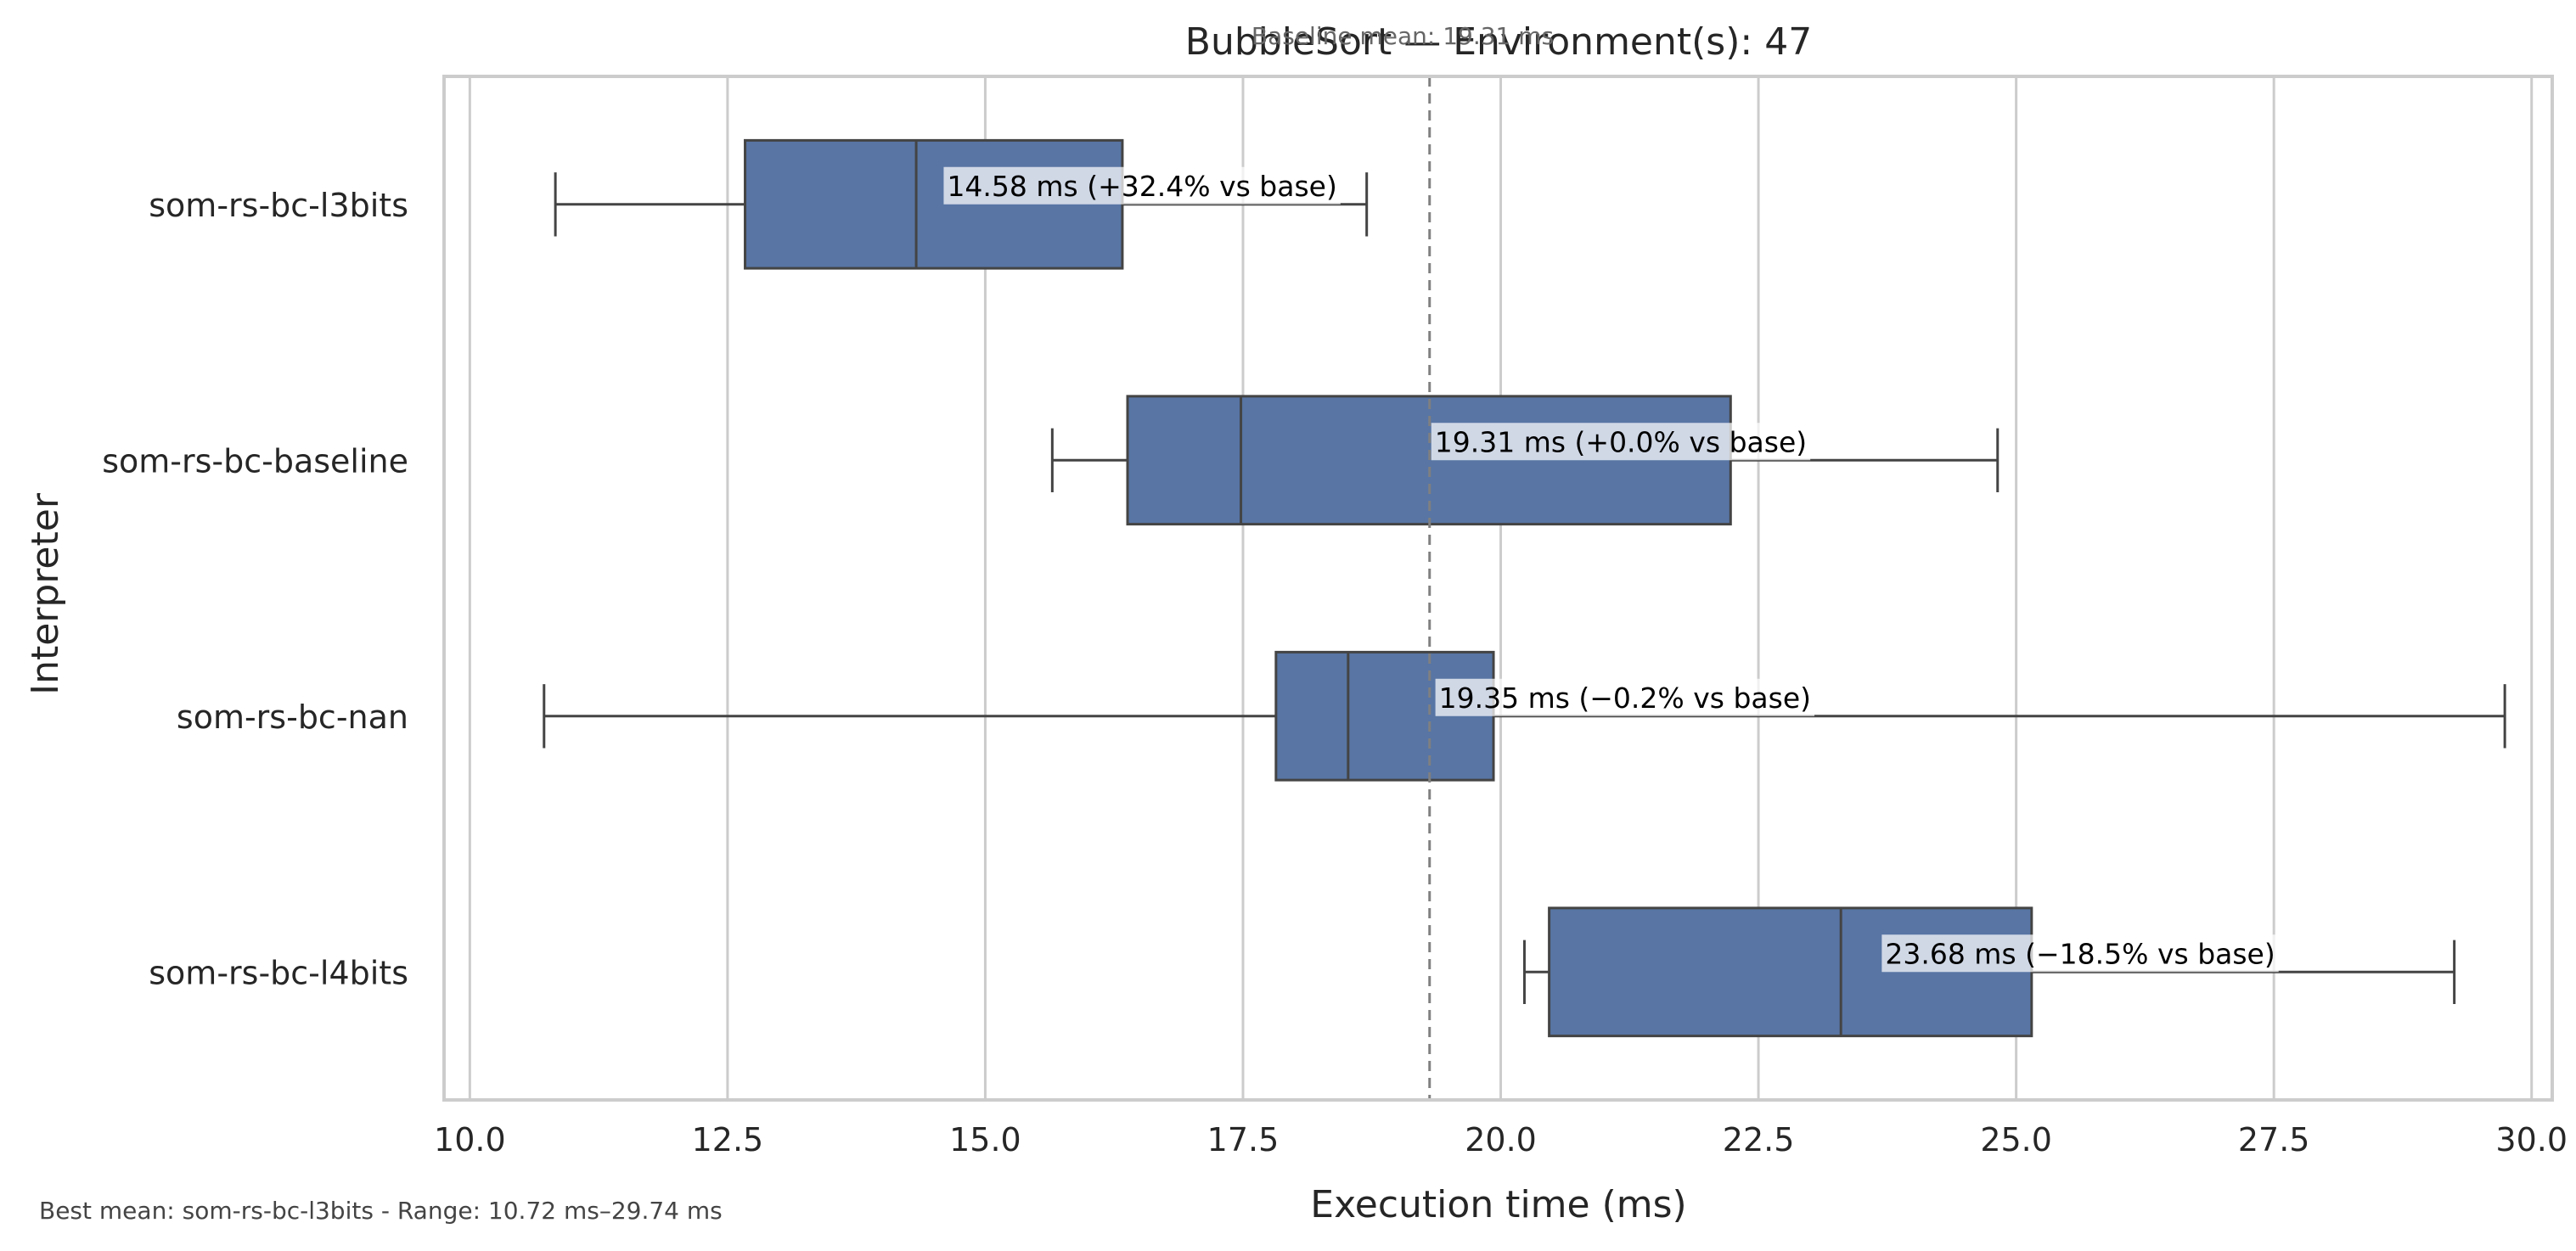 This screenshot has height=1251, width=2576. What do you see at coordinates (2531, 1139) in the screenshot?
I see `x-tick-label: 30.0` at bounding box center [2531, 1139].